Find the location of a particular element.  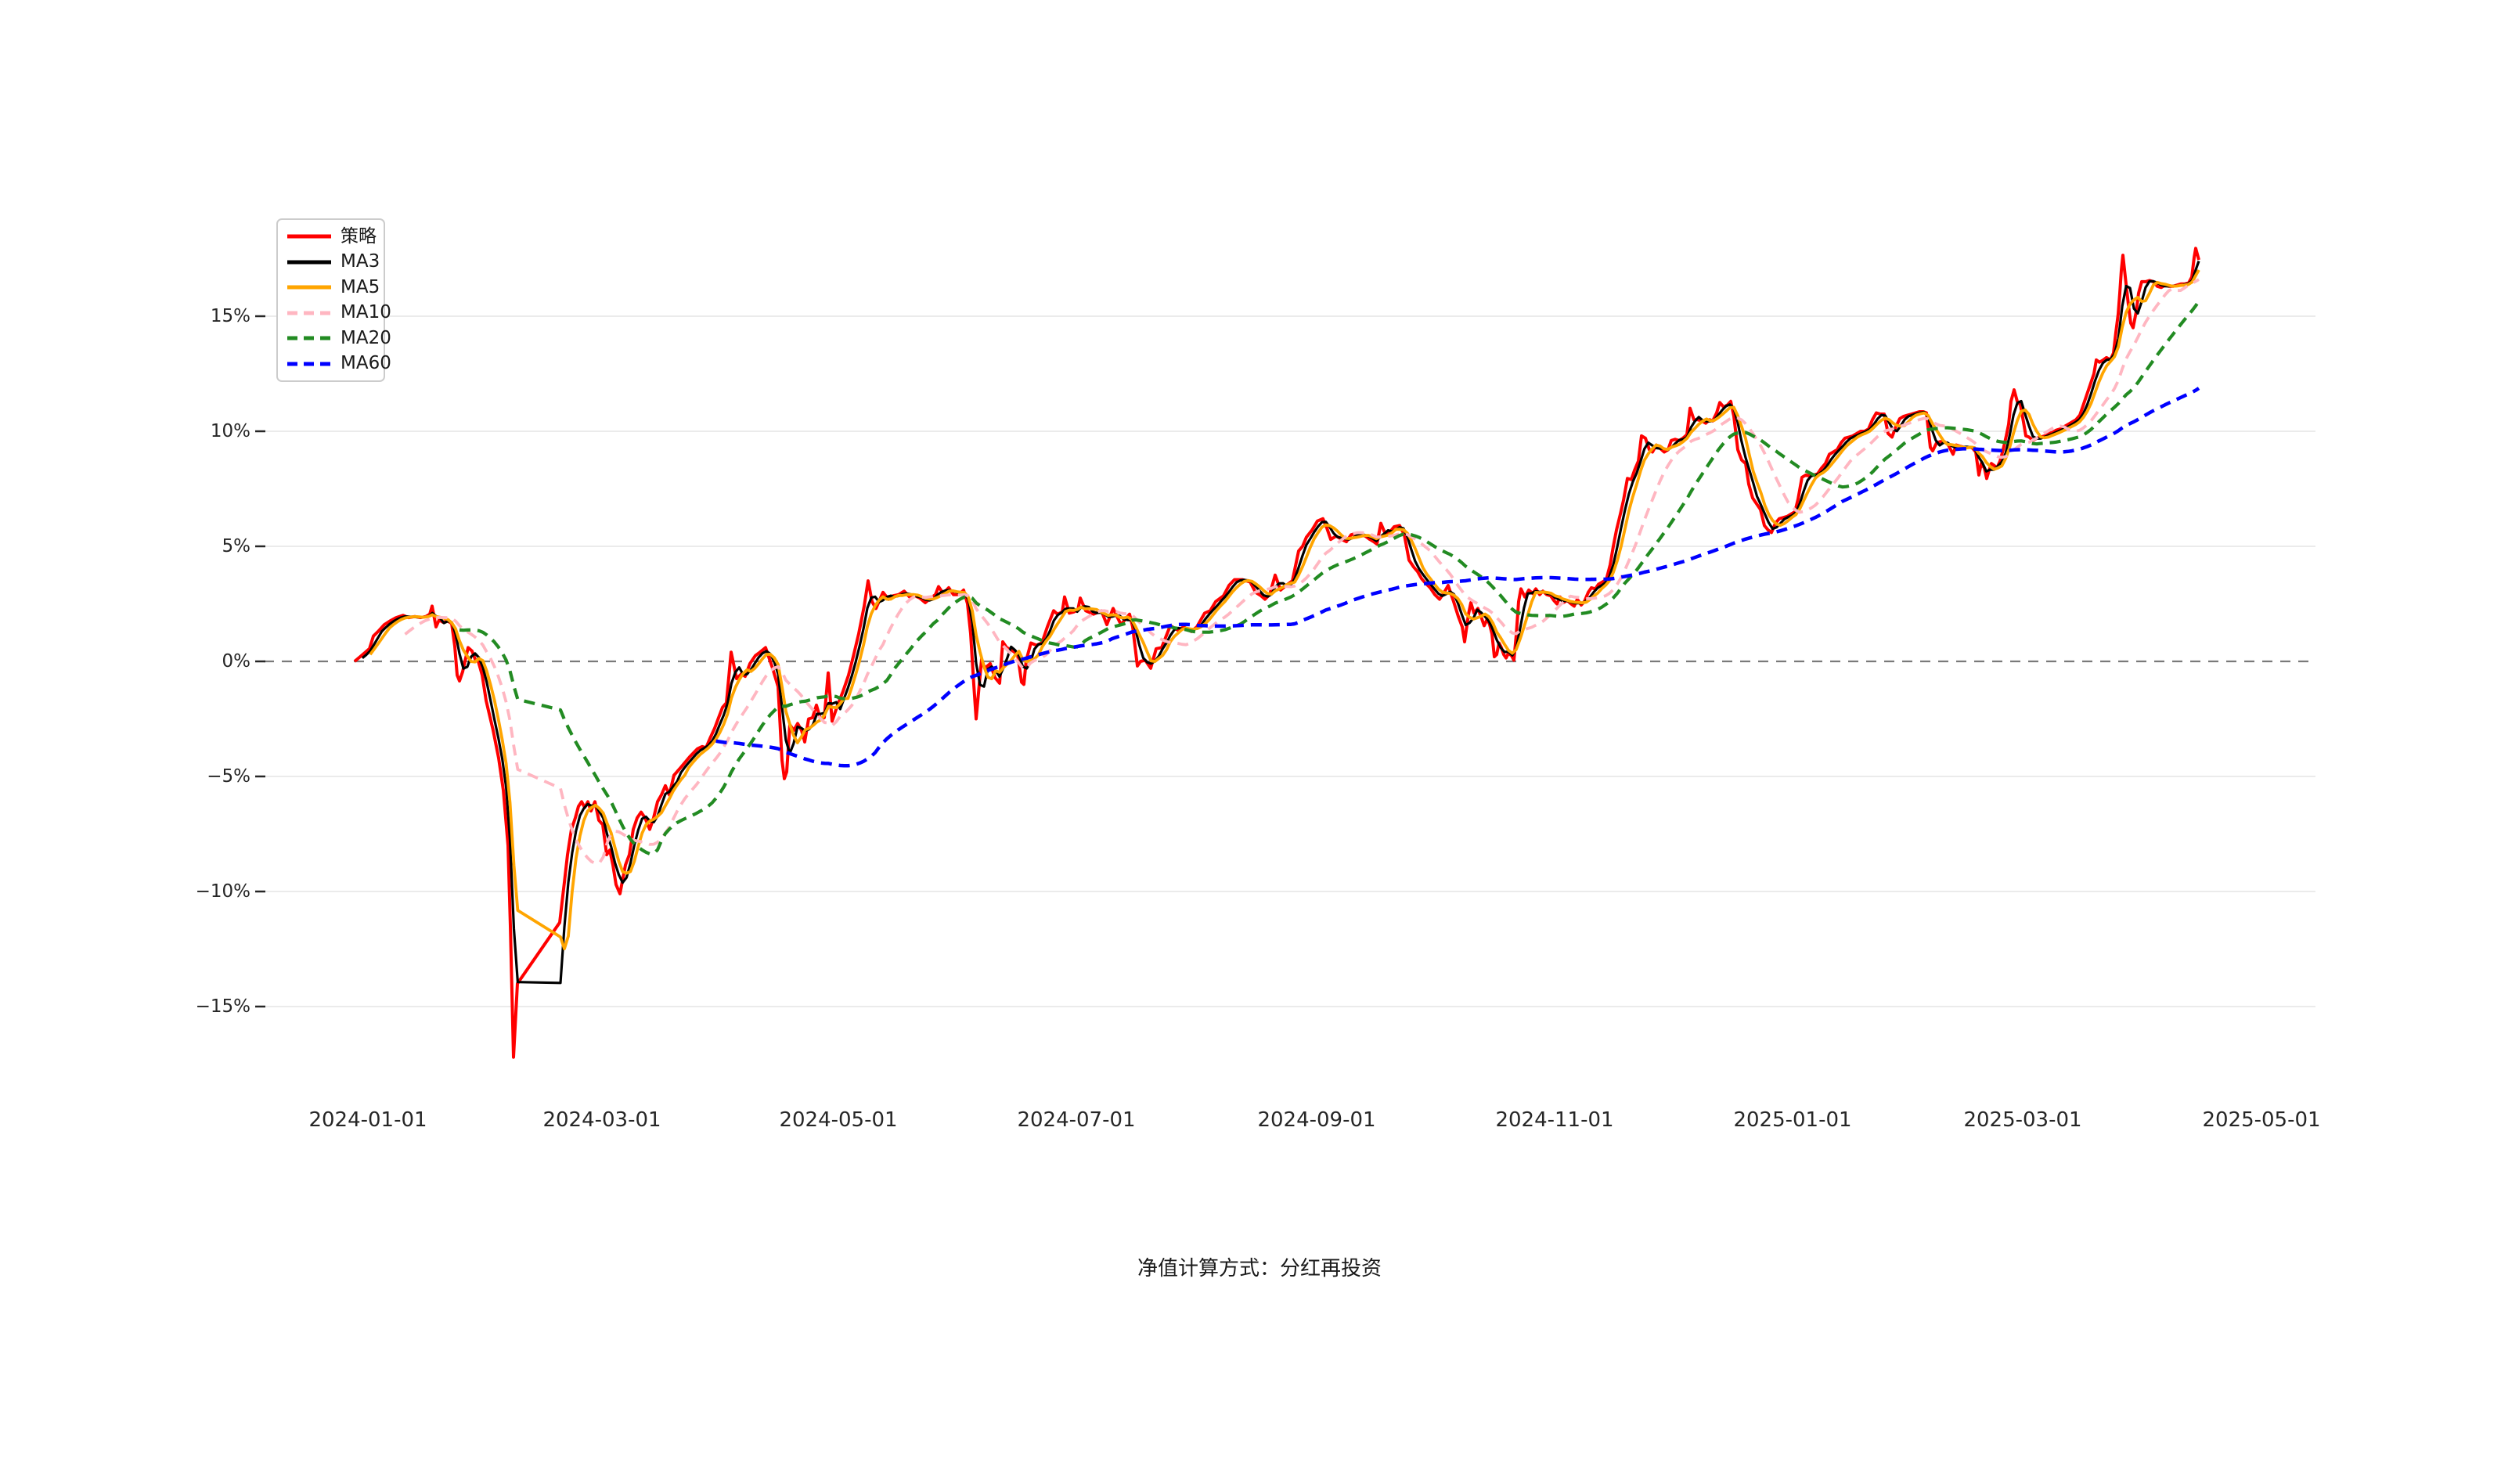

legend-label: MA20 is located at coordinates (366, 338).